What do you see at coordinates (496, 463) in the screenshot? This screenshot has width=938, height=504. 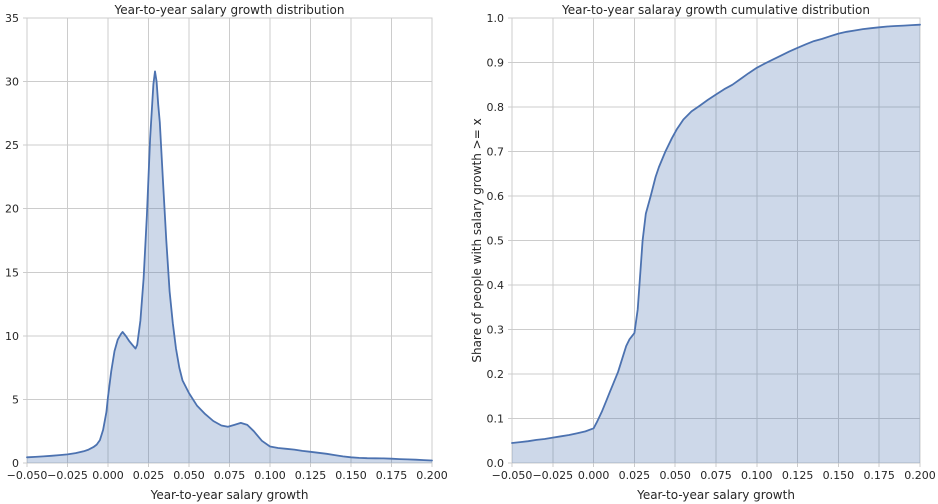 I see `y-tick-label: 0.0` at bounding box center [496, 463].